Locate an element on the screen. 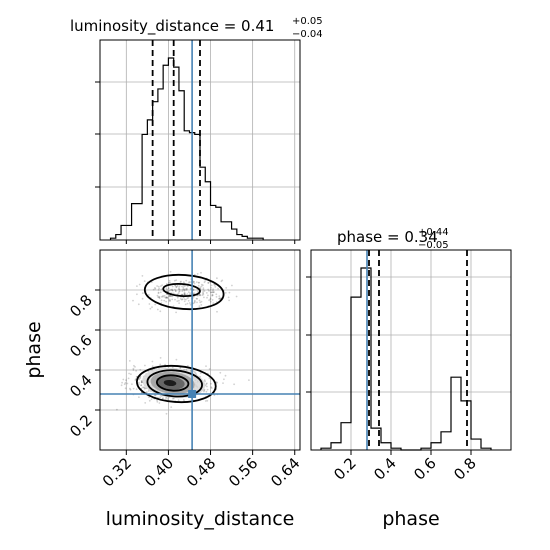 The image size is (550, 550). joint-ytick-label-3: 0.8 is located at coordinates (81, 306).